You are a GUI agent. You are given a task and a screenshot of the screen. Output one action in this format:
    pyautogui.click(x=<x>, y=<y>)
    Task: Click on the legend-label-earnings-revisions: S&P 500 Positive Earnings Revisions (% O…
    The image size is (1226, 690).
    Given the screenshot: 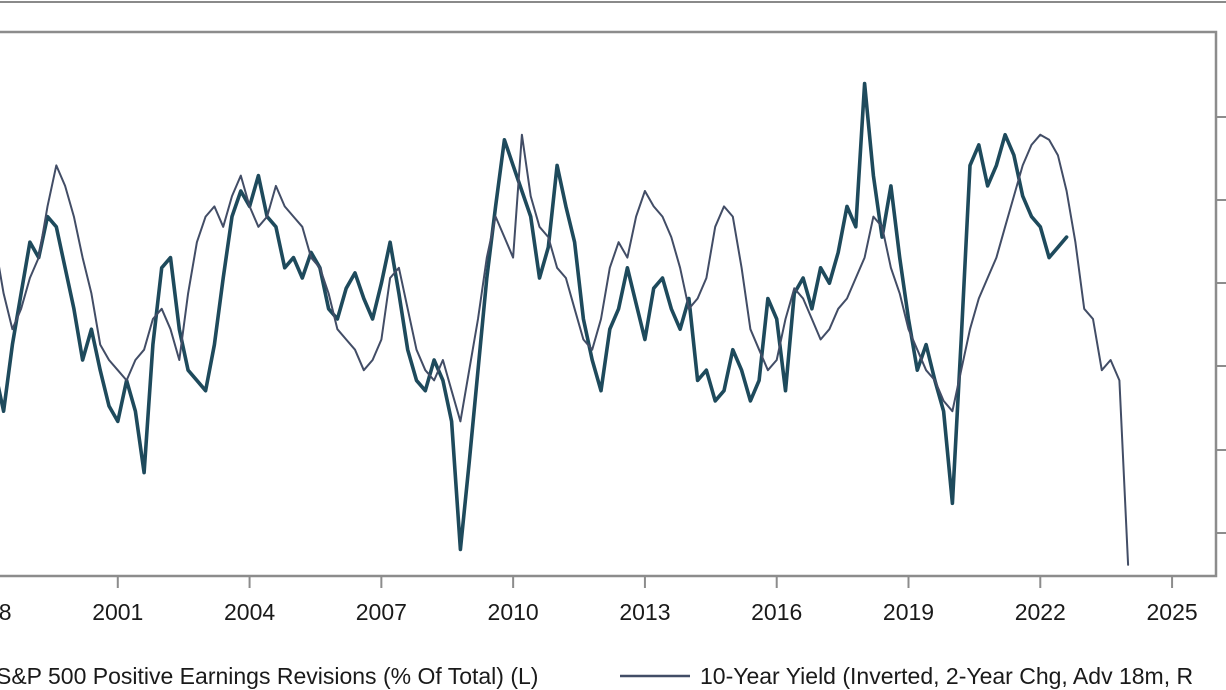 What is the action you would take?
    pyautogui.click(x=269, y=676)
    